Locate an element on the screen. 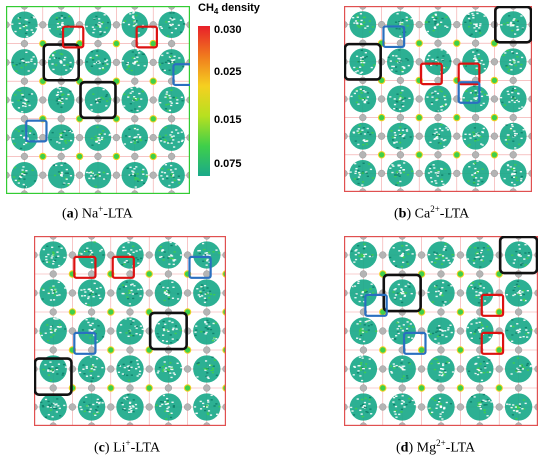  colorbar-gradient is located at coordinates (204, 101).